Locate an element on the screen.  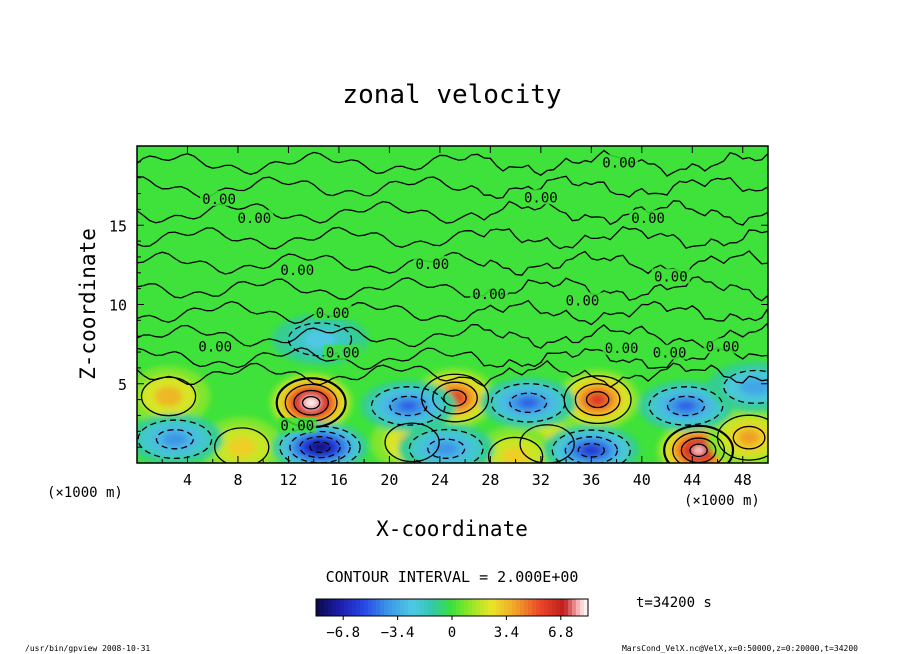
x-tick-label-16: 16 is located at coordinates (339, 480).